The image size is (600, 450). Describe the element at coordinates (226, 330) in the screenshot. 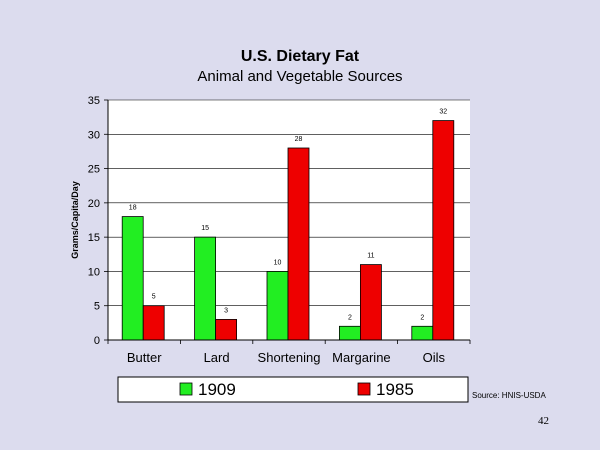

I see `bar-1985-lard` at that location.